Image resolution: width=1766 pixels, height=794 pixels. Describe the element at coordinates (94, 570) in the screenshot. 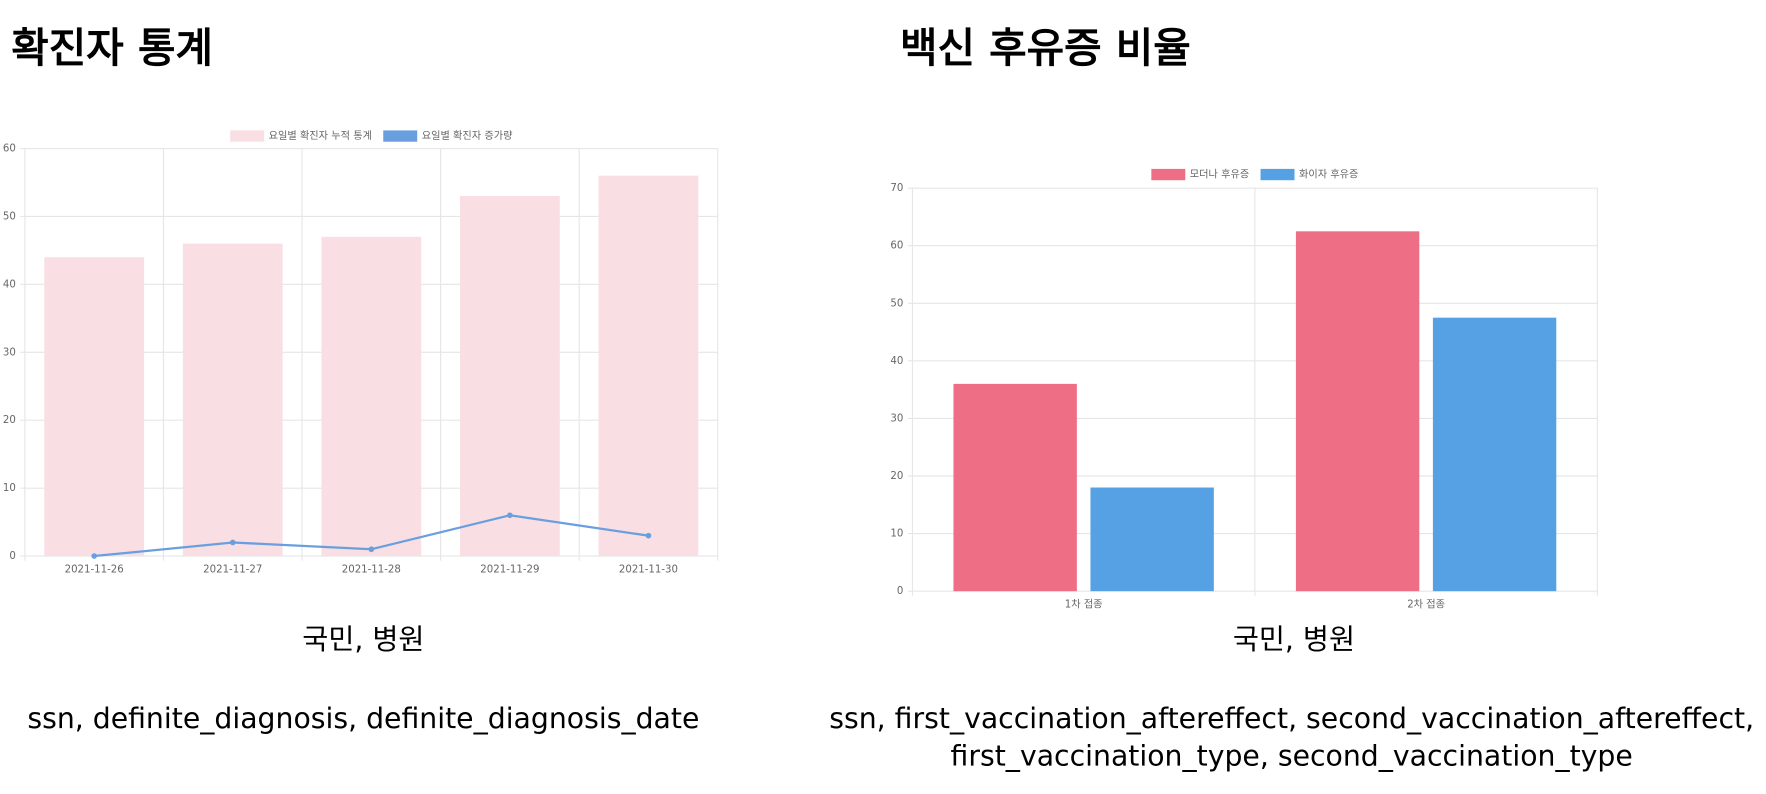

I see `x-tick-label: 2021-11-26` at that location.